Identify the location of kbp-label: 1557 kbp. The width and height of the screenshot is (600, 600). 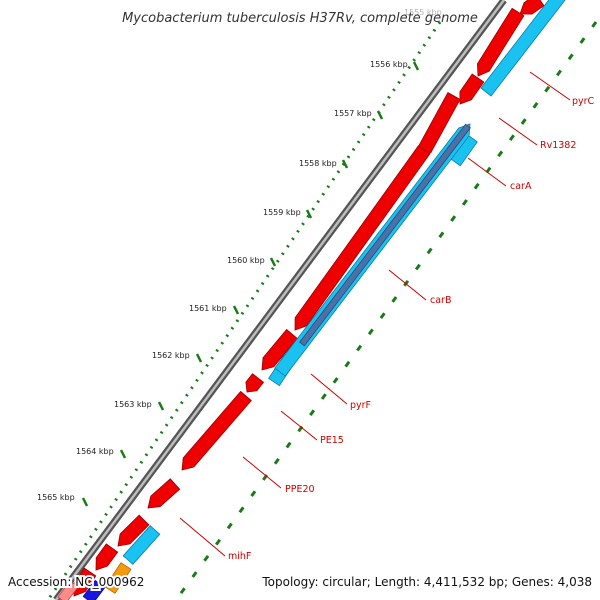
(353, 113).